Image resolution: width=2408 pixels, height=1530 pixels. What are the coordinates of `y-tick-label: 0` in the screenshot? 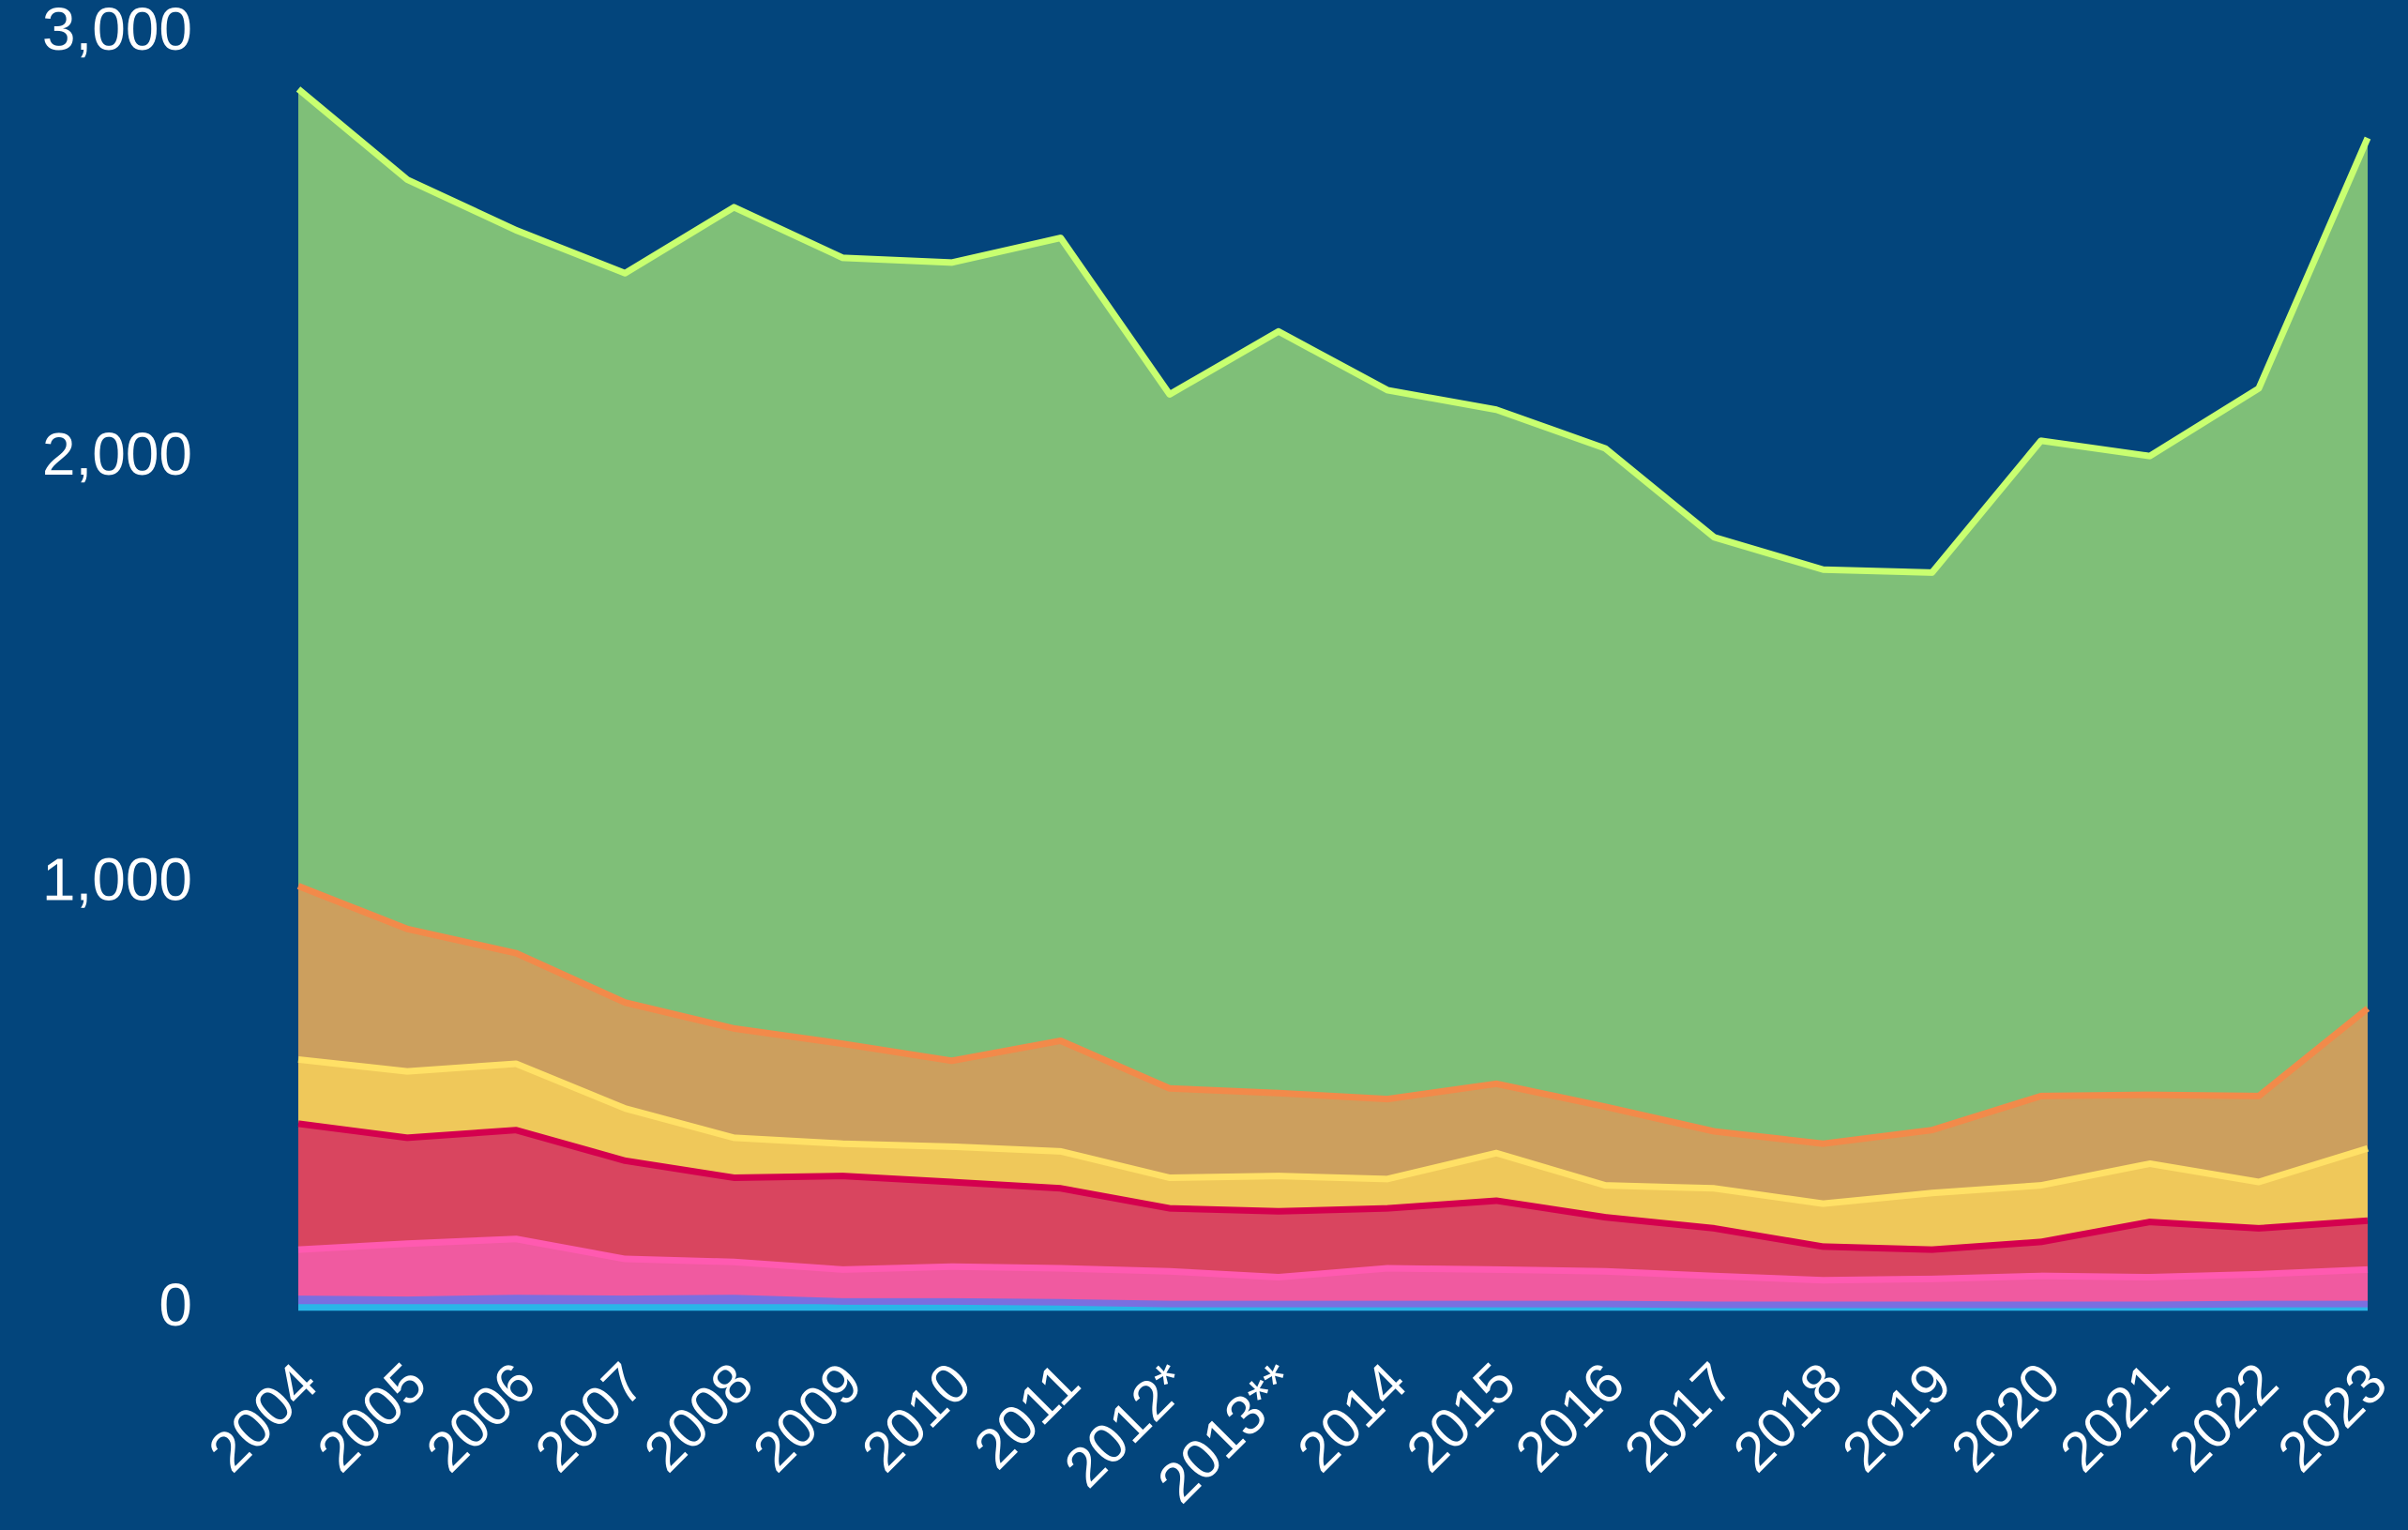 It's located at (176, 1305).